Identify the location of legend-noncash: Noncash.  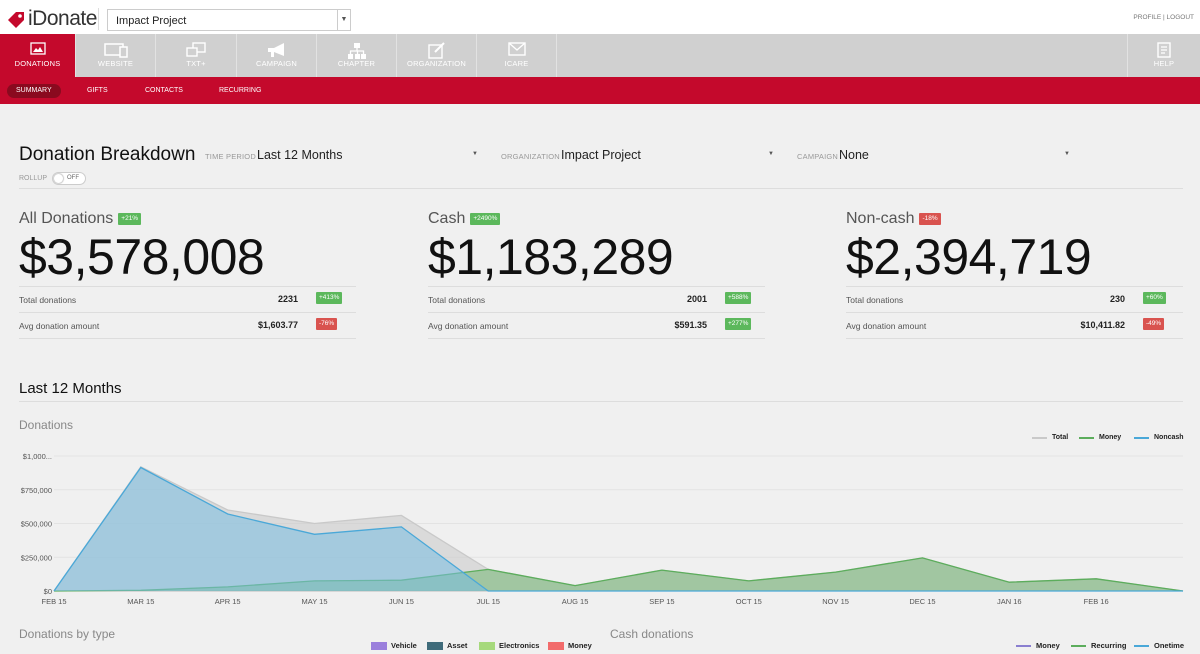
(1159, 437).